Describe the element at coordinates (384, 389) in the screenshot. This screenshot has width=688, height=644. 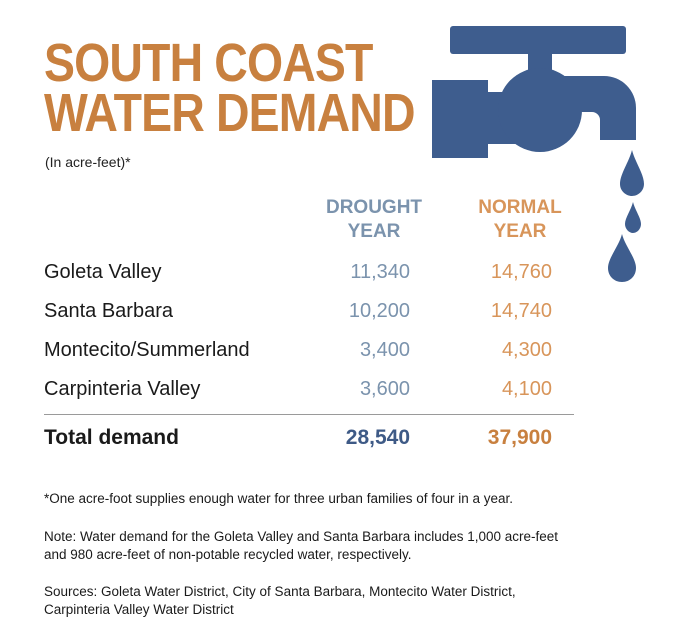
I see `drought-value: 3,600` at that location.